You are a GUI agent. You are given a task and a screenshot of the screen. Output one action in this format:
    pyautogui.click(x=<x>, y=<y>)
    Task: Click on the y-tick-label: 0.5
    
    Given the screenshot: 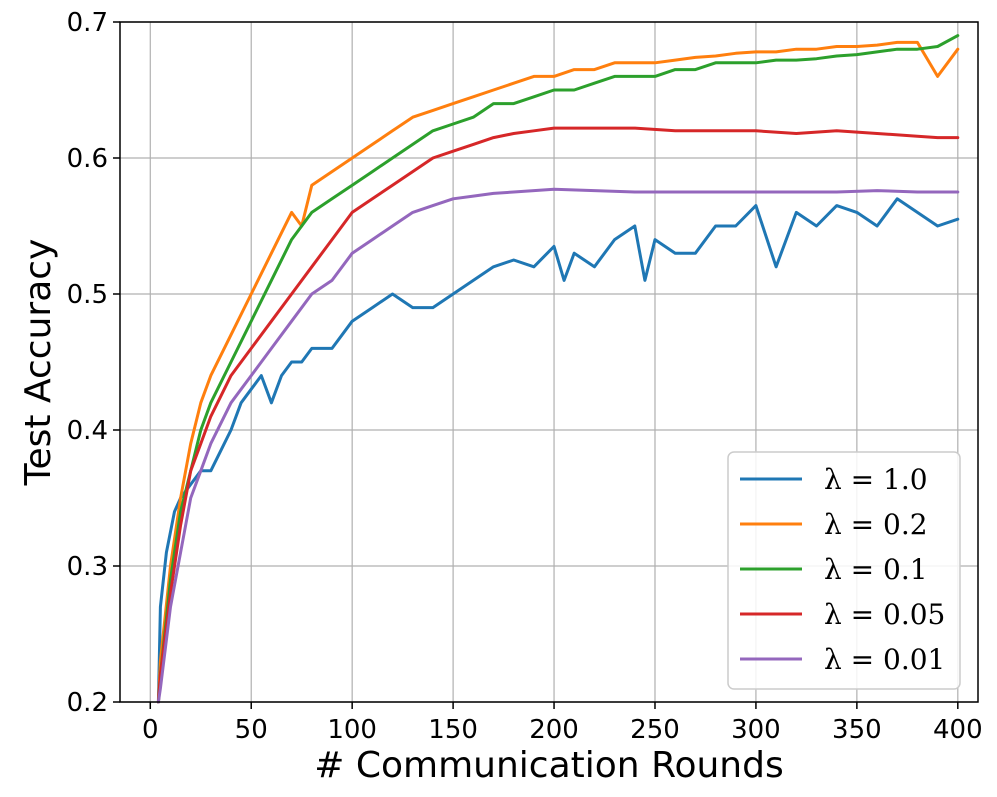 What is the action you would take?
    pyautogui.click(x=87, y=295)
    